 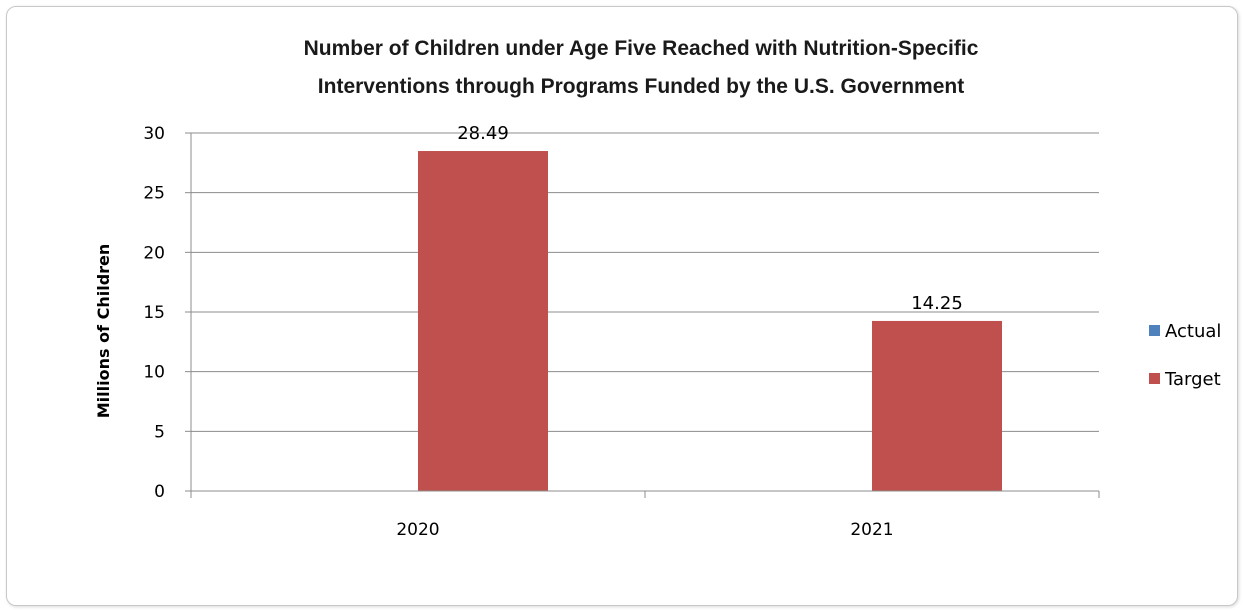 What do you see at coordinates (483, 133) in the screenshot?
I see `data-label-target-2020: 28.49` at bounding box center [483, 133].